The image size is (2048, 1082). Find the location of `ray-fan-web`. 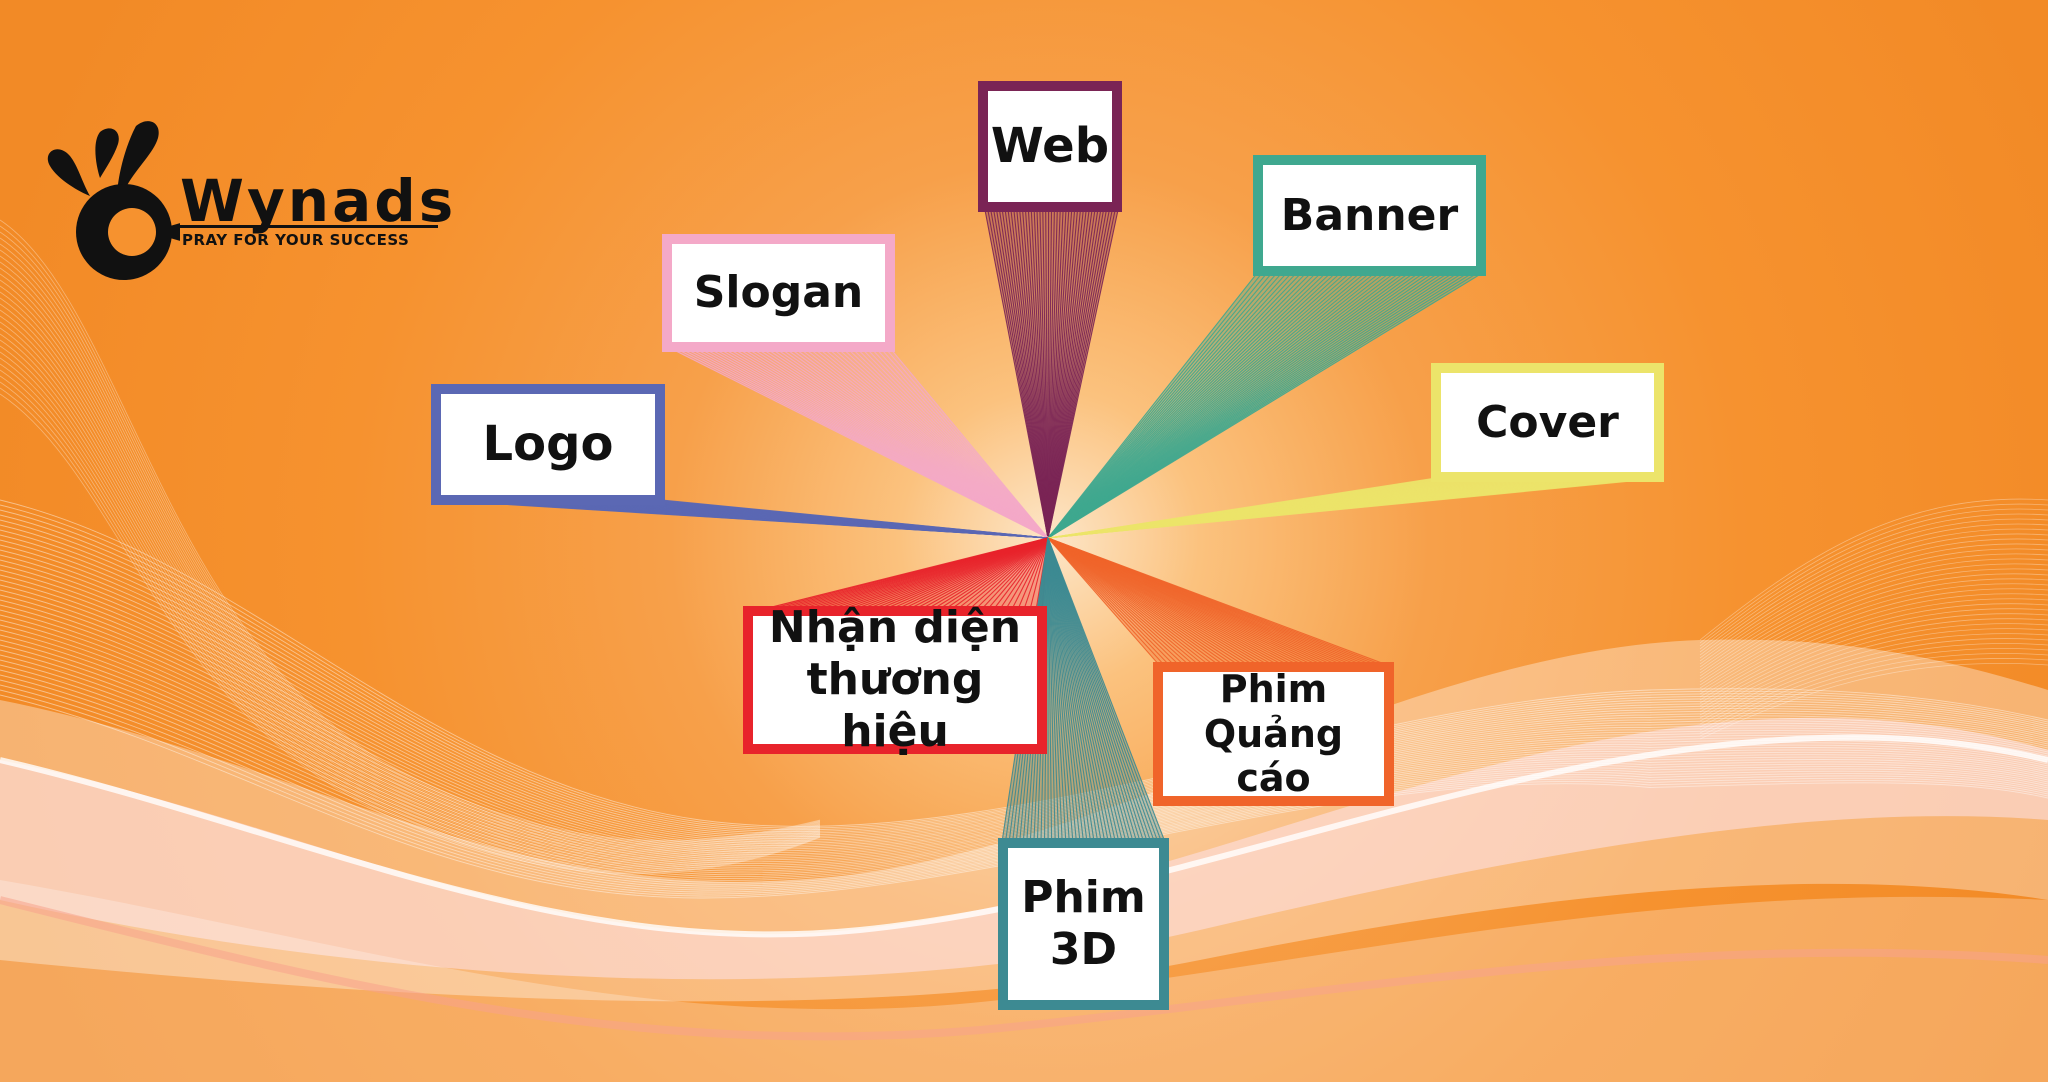

ray-fan-web is located at coordinates (1051, 374).